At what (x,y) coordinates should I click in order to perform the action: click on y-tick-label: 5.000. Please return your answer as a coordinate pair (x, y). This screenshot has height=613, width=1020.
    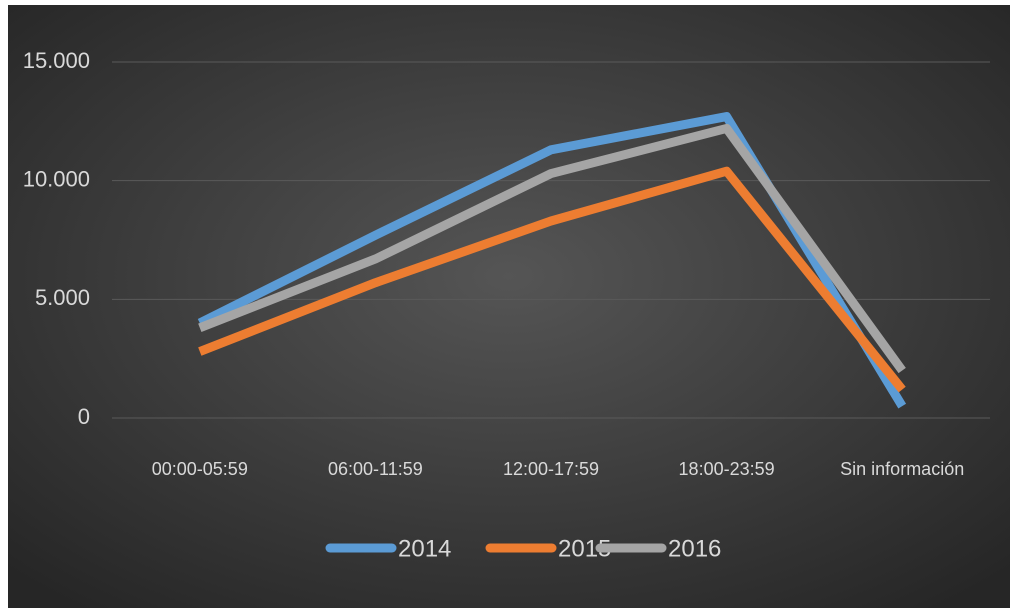
    Looking at the image, I should click on (62, 297).